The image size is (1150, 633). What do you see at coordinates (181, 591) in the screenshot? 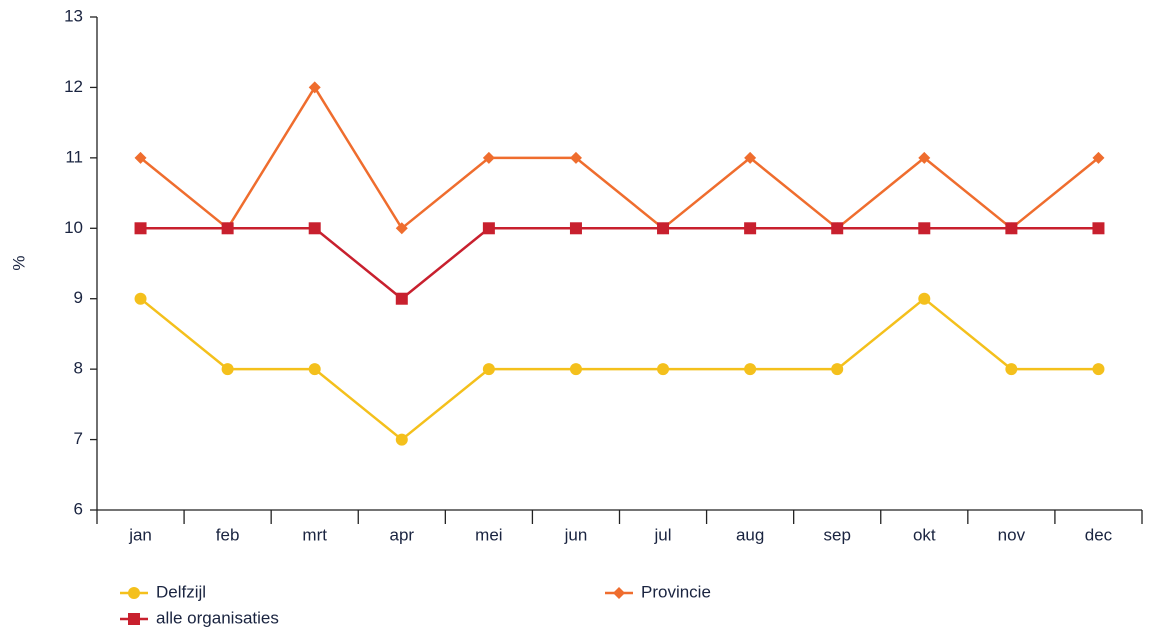
I see `legend-label: Delfzijl` at bounding box center [181, 591].